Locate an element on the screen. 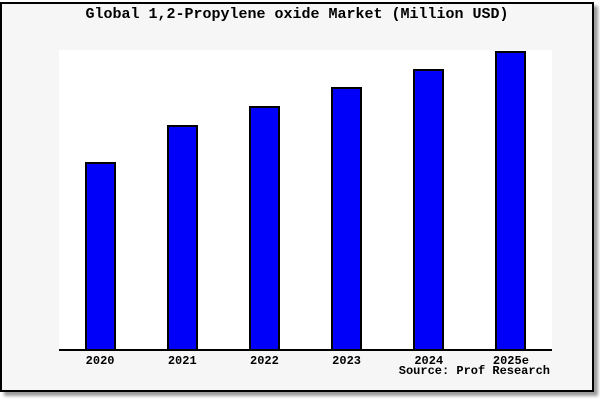 The width and height of the screenshot is (600, 400). x-tick-2025e: 2025e is located at coordinates (510, 361).